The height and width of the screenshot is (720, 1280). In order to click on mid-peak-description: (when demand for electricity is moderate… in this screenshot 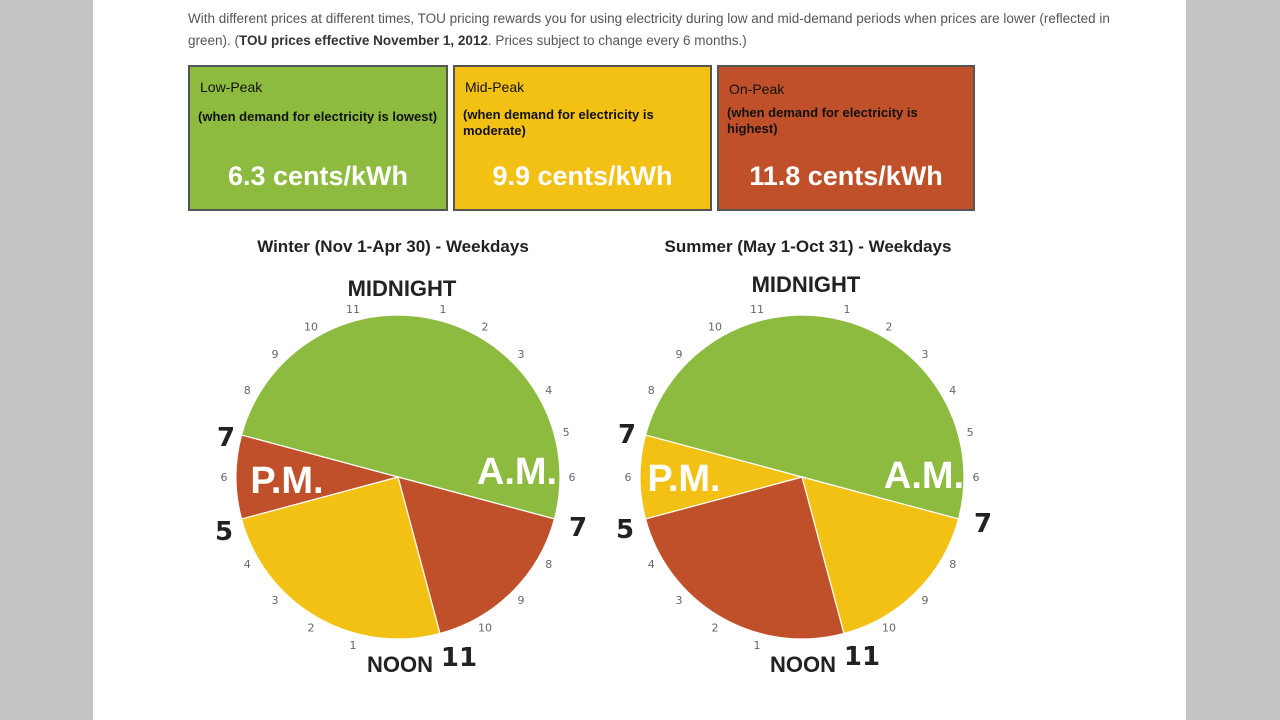, I will do `click(558, 122)`.